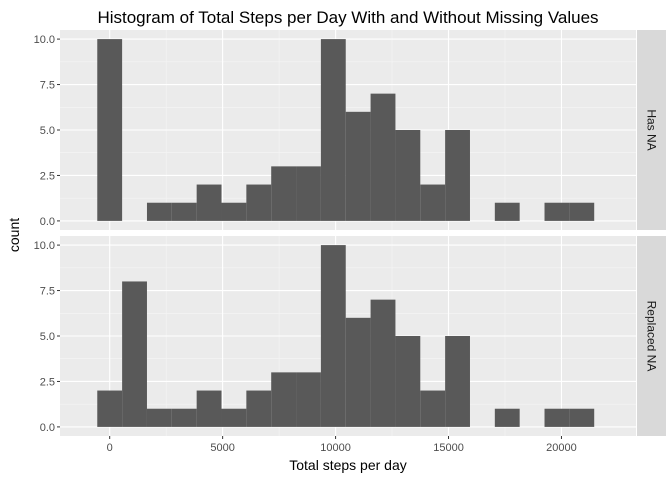  What do you see at coordinates (222, 448) in the screenshot?
I see `x-tick-label: 5000` at bounding box center [222, 448].